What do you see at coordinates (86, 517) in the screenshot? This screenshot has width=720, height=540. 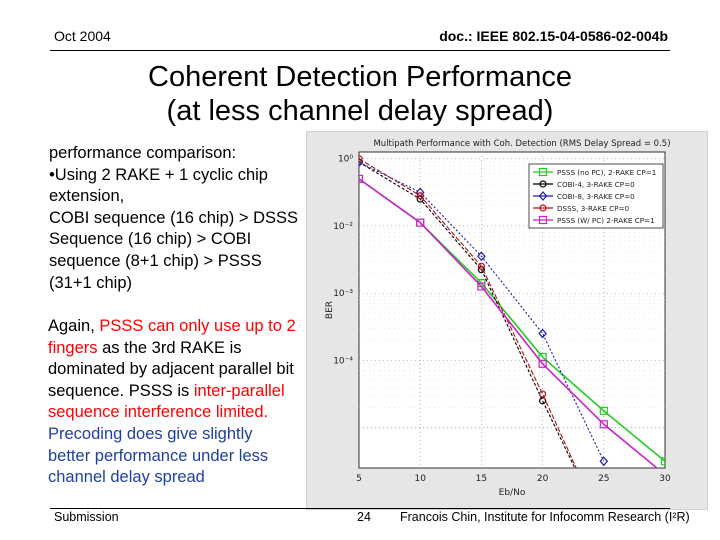 I see `footer-submission: Submission` at bounding box center [86, 517].